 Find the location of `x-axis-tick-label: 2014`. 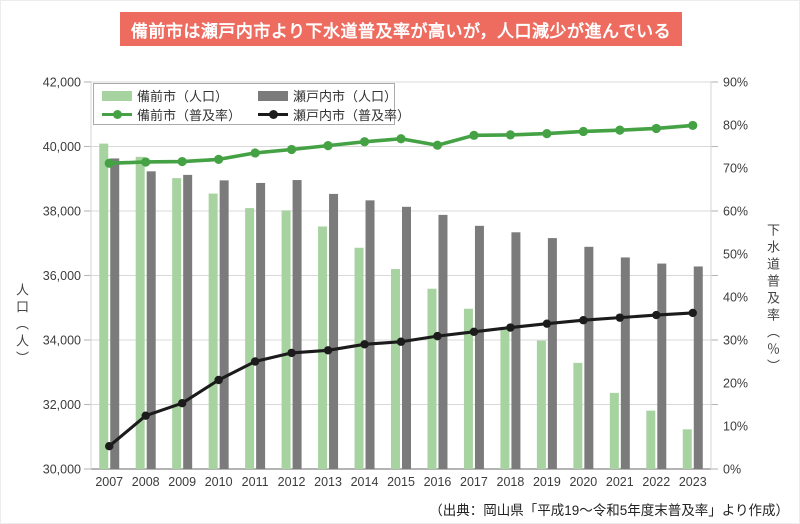

x-axis-tick-label: 2014 is located at coordinates (365, 482).